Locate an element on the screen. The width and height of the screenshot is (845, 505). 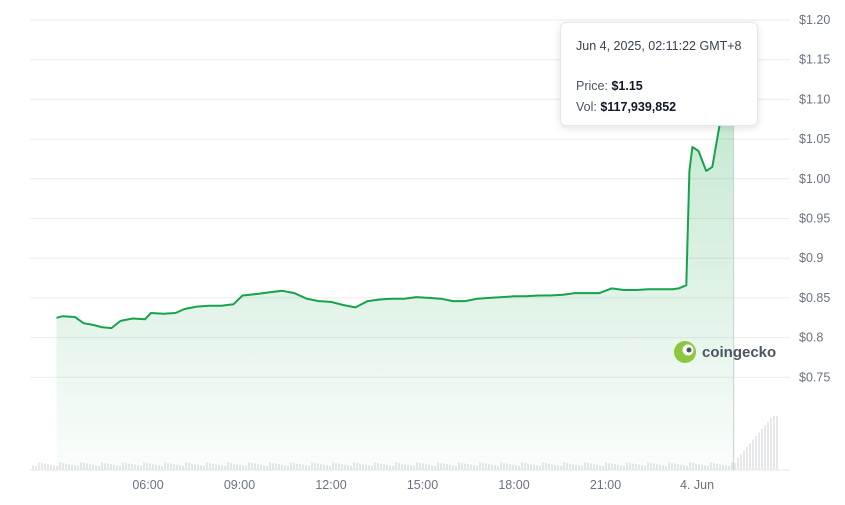
tooltip-volume-label: Vol: is located at coordinates (586, 107).